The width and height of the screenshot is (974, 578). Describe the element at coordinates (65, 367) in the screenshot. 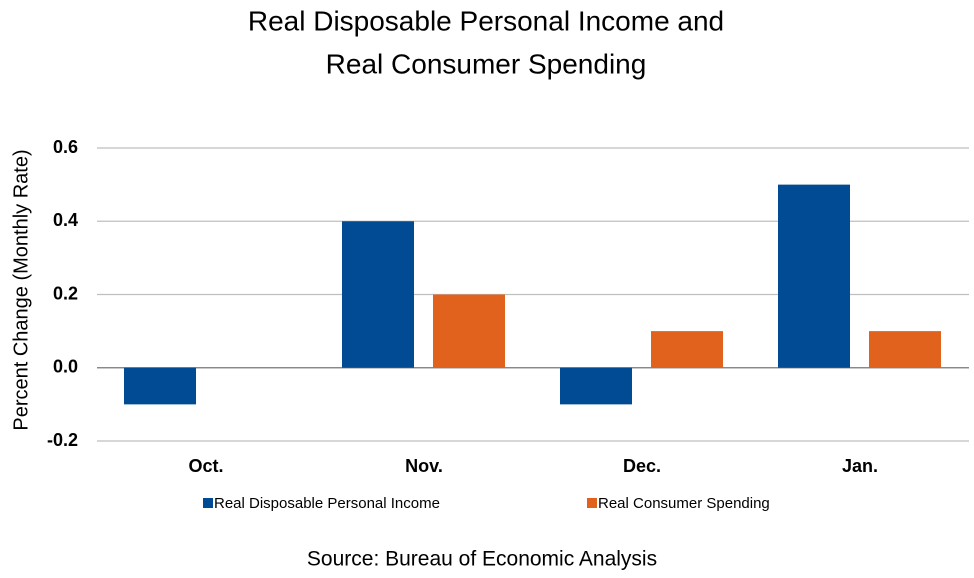

I see `y-tick-label: 0.0` at that location.